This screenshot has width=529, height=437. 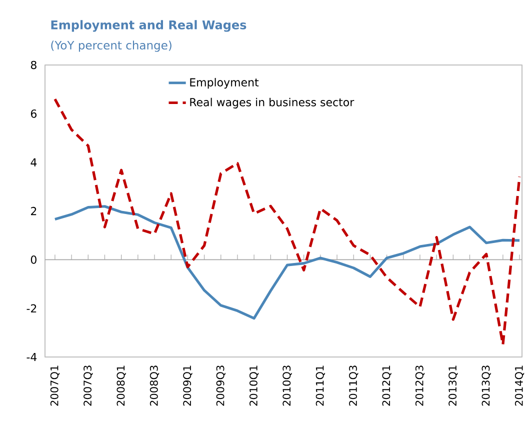 I want to click on y-tick-label: 2, so click(x=33, y=211).